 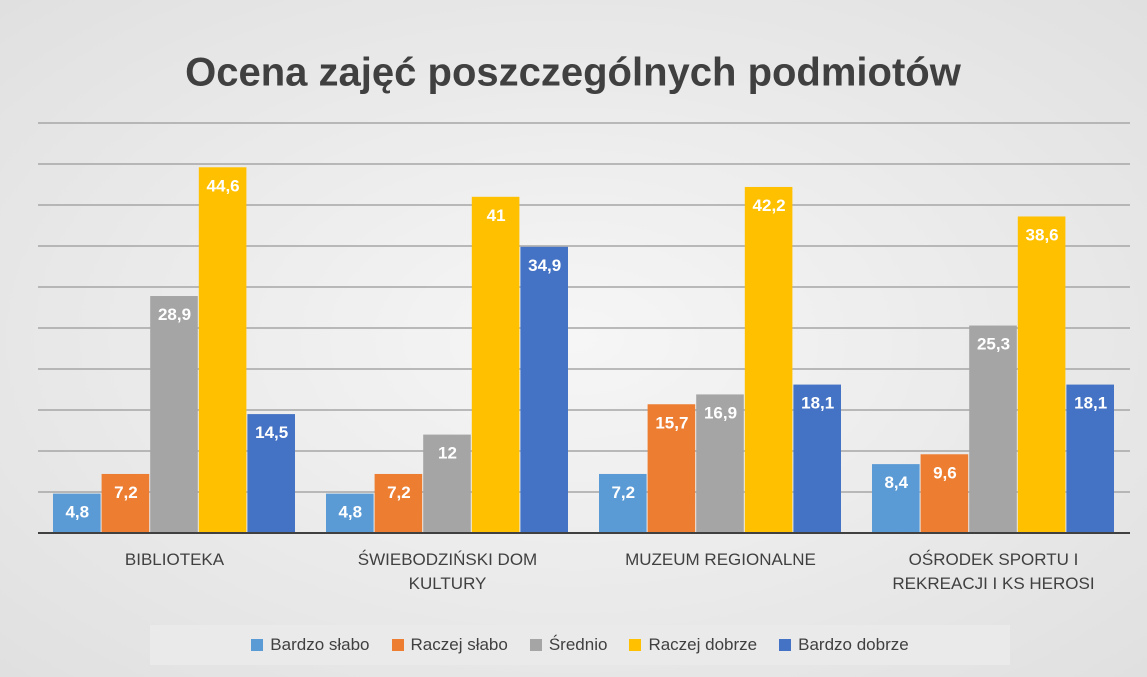 I want to click on value-label: 44,6, so click(x=223, y=185).